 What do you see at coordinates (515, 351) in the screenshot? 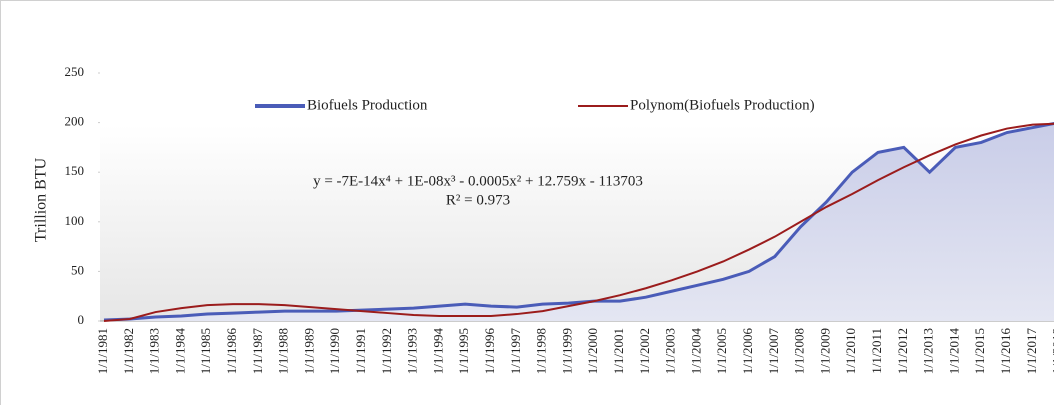
I see `x-tick-label: 1/1/1997` at bounding box center [515, 351].